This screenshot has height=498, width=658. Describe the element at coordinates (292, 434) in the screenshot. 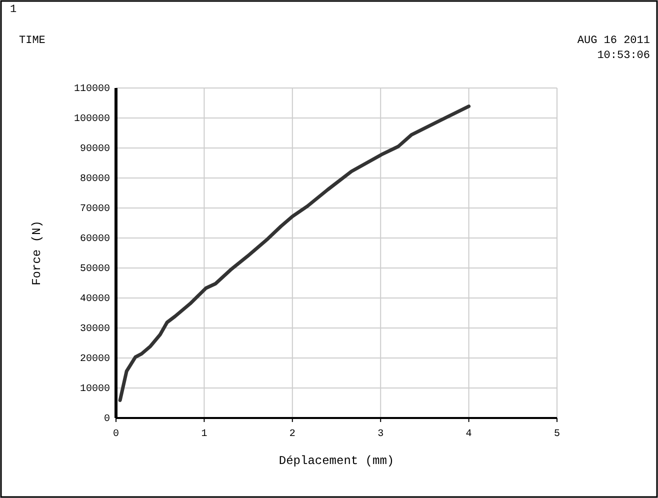

I see `x-tick-label: 2` at that location.